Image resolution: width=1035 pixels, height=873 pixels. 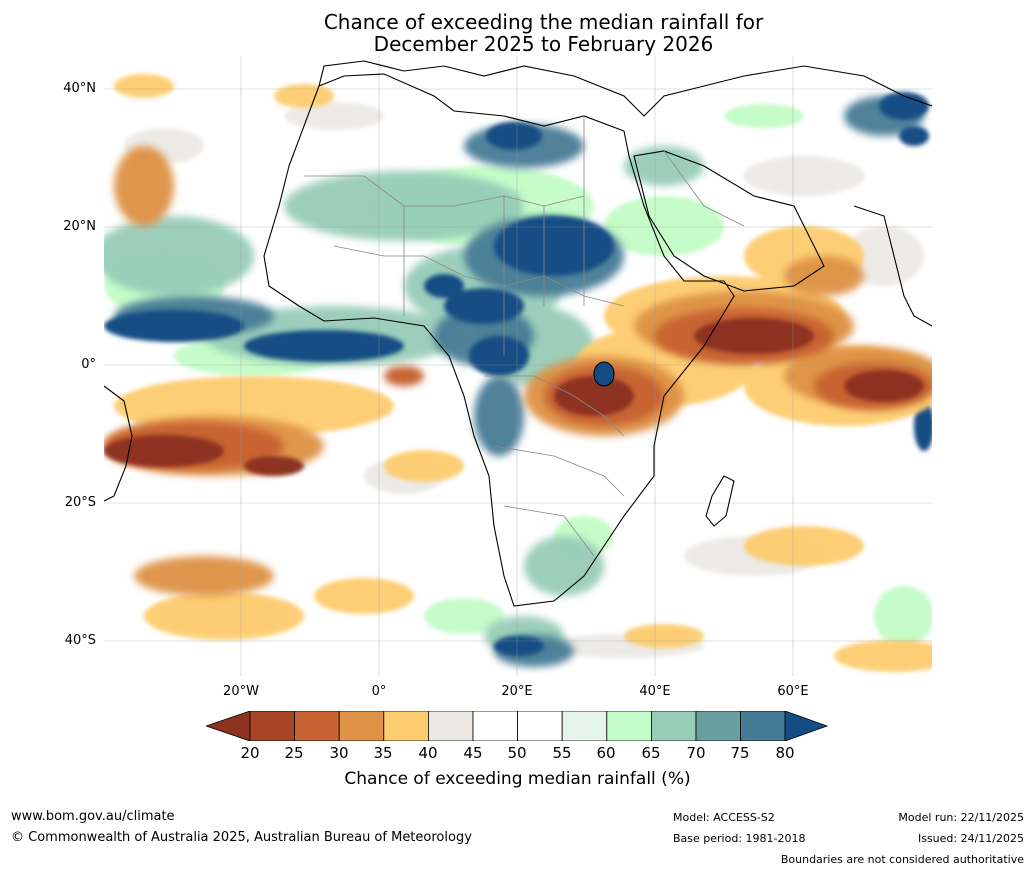 I want to click on lon-label-0: 0°, so click(x=379, y=691).